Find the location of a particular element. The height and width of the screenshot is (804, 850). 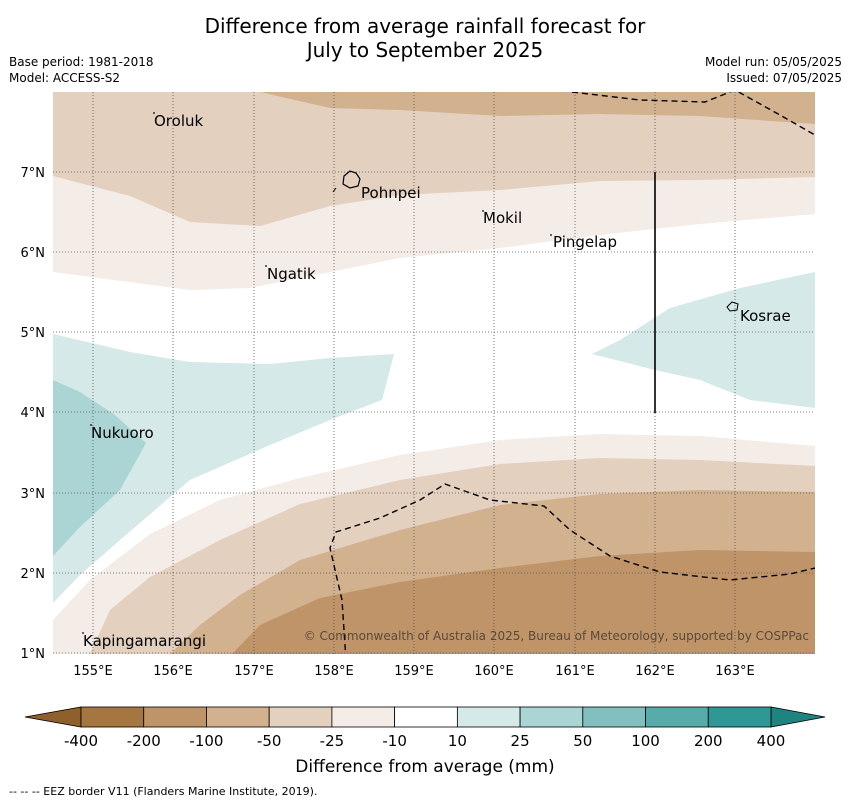

label-mokil: Mokil is located at coordinates (502, 218).